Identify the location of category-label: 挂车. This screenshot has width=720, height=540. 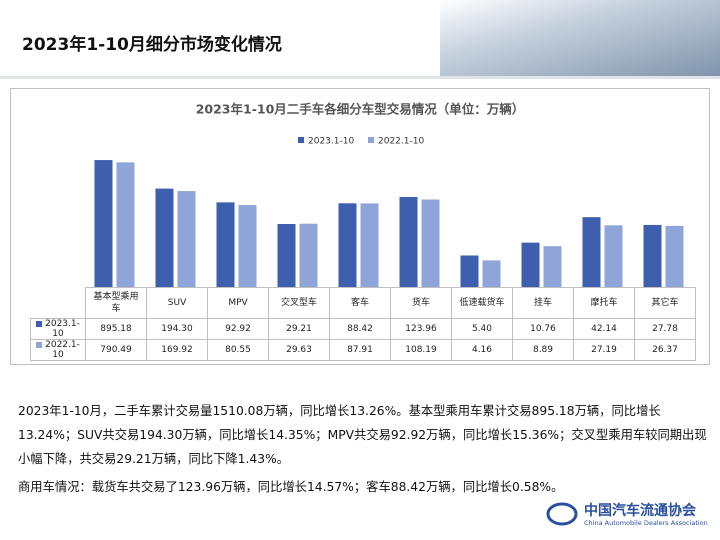
(543, 303).